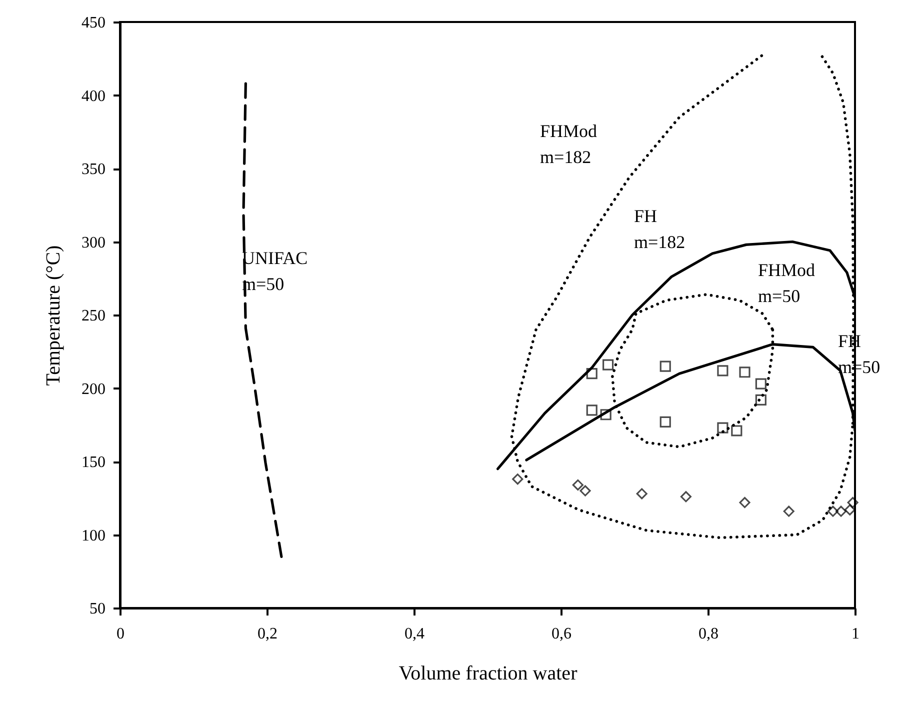 The image size is (899, 701). What do you see at coordinates (94, 316) in the screenshot?
I see `y-tick-label: 250` at bounding box center [94, 316].